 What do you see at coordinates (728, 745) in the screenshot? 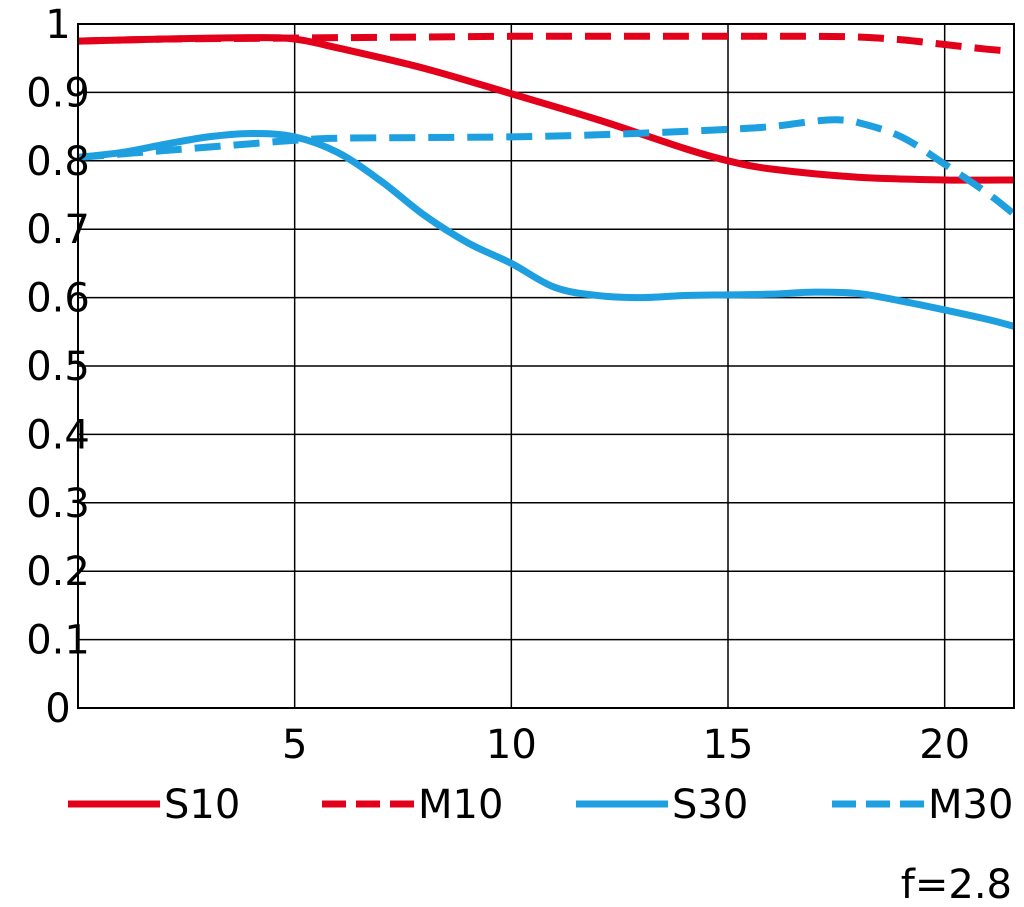
I see `x-tick-label: 15` at bounding box center [728, 745].